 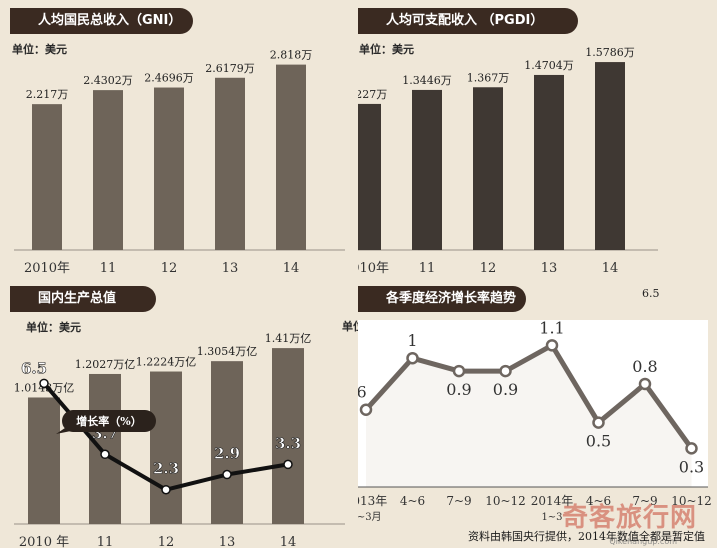 What do you see at coordinates (386, 49) in the screenshot?
I see `pgdi-unit: 单位：美元` at bounding box center [386, 49].